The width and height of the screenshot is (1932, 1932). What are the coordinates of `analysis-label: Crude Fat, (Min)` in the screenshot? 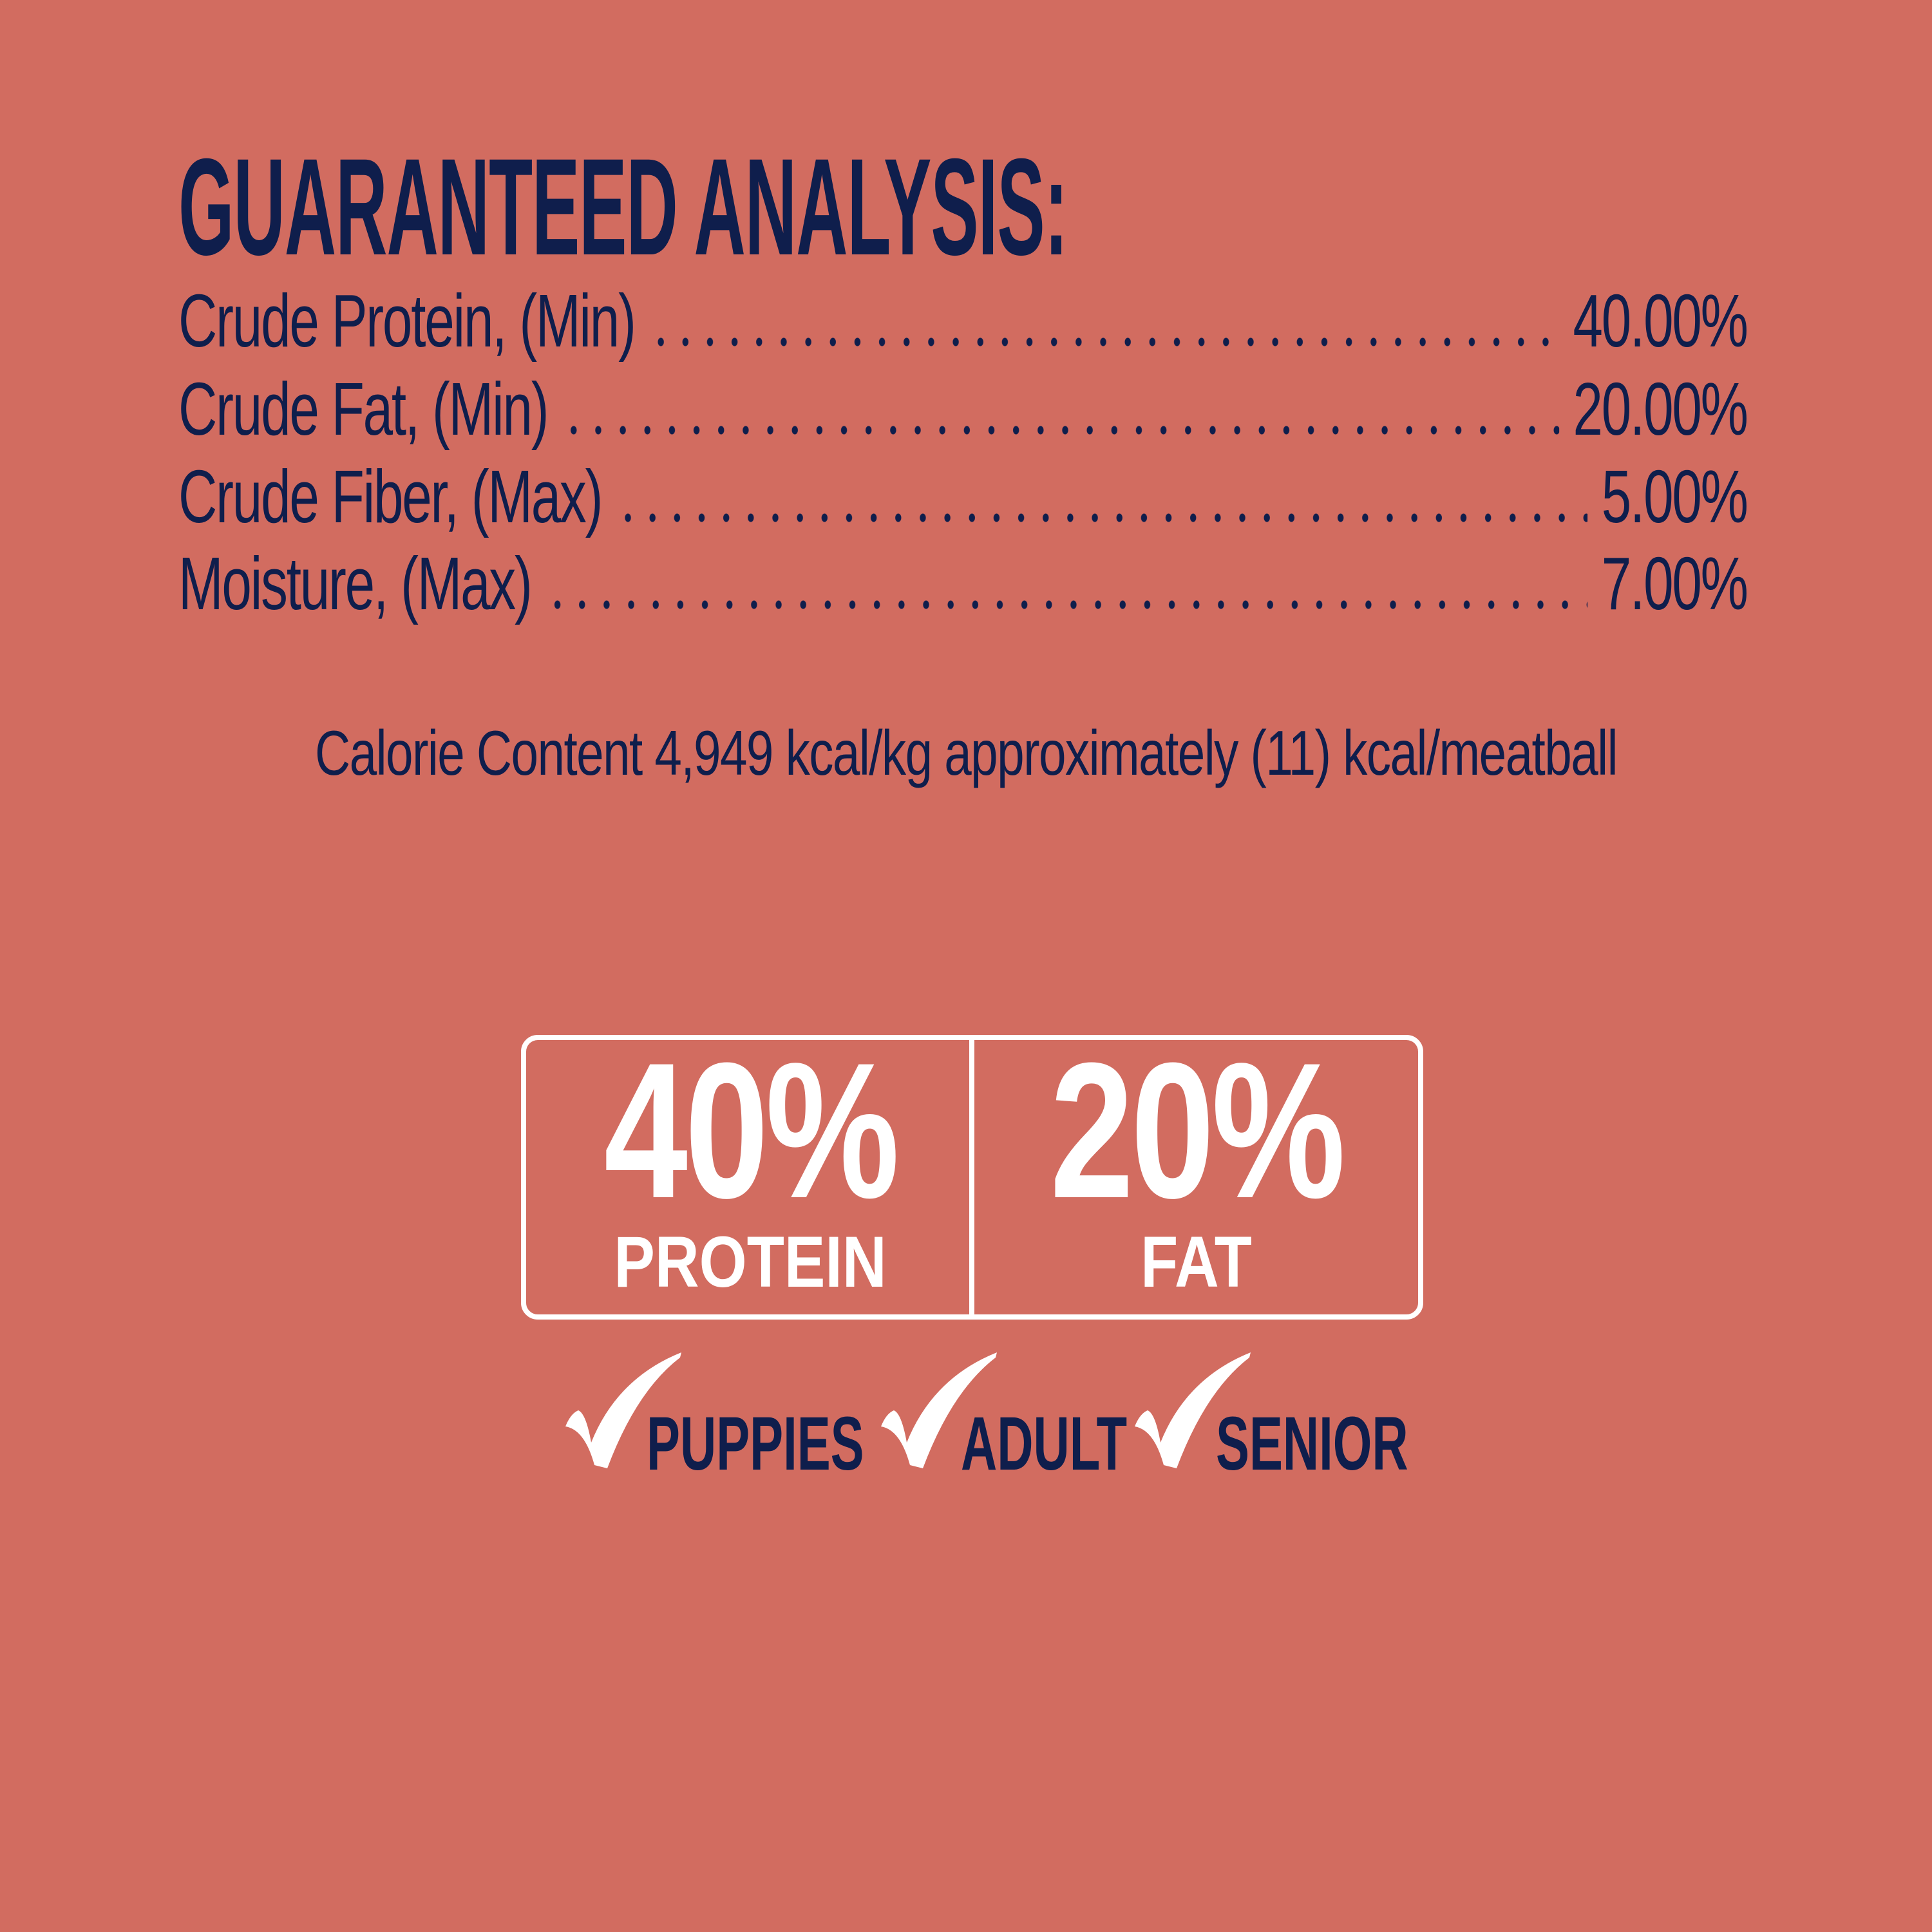 It's located at (364, 409).